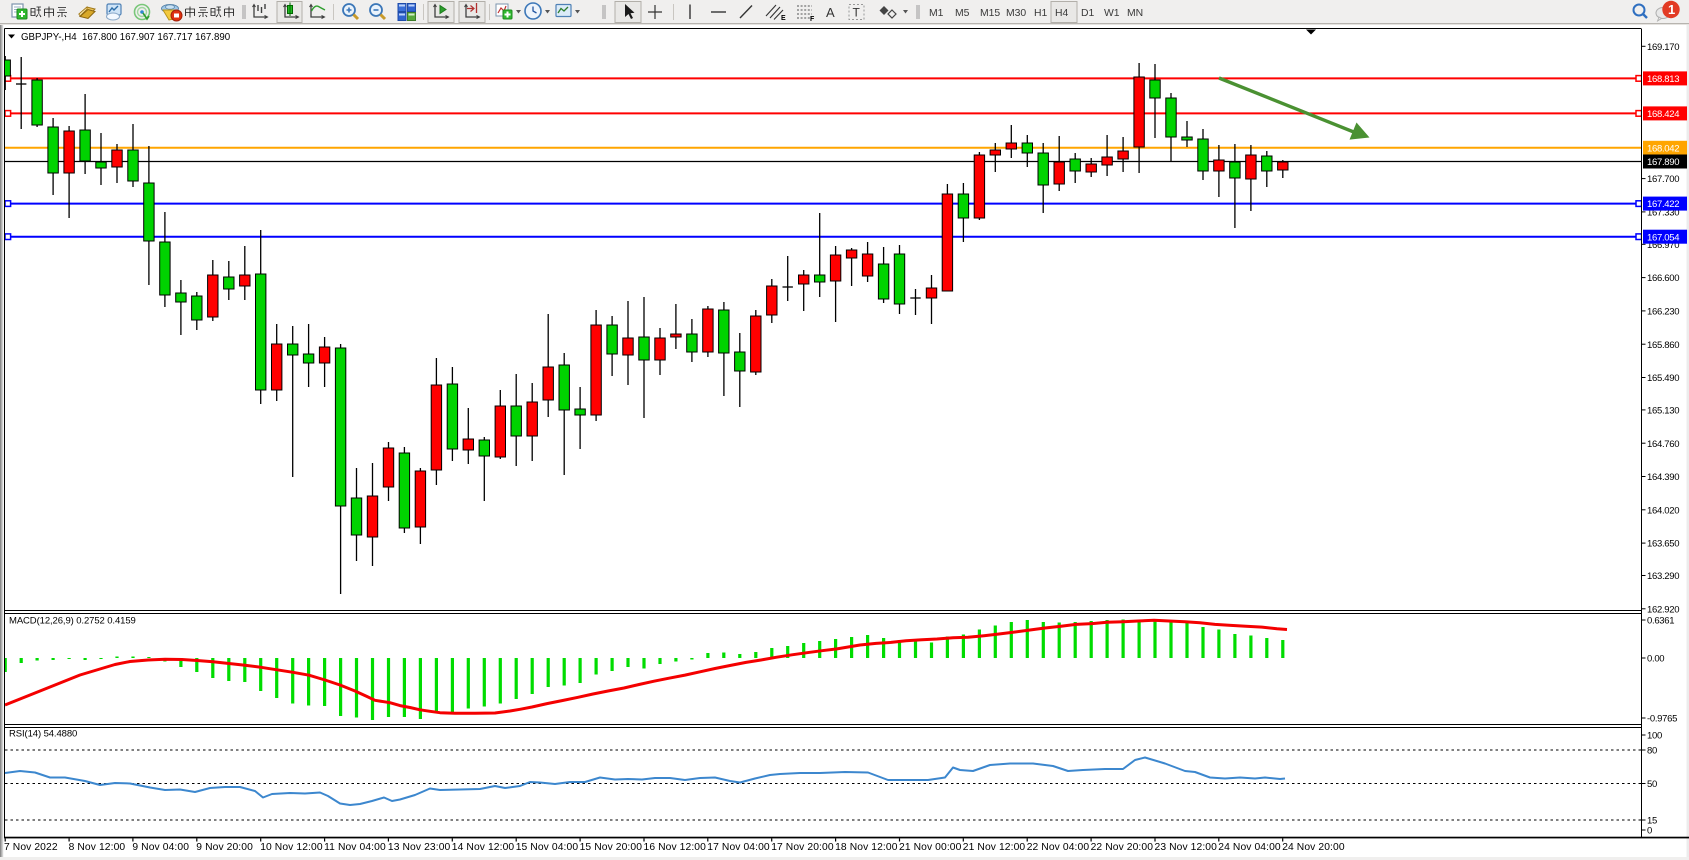 This screenshot has width=1689, height=860. Describe the element at coordinates (1663, 213) in the screenshot. I see `svg-text: 167.330` at that location.